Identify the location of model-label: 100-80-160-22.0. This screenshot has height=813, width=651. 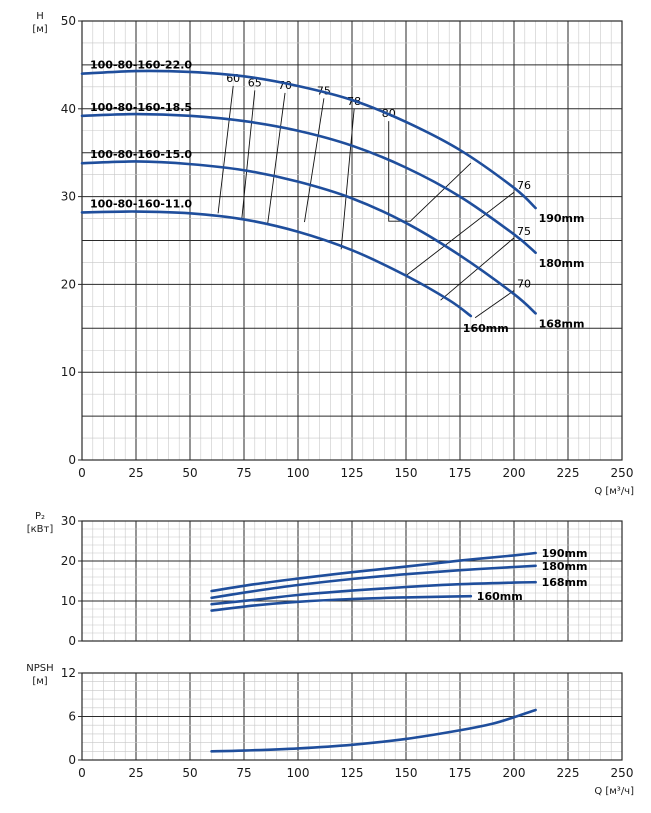
(141, 65).